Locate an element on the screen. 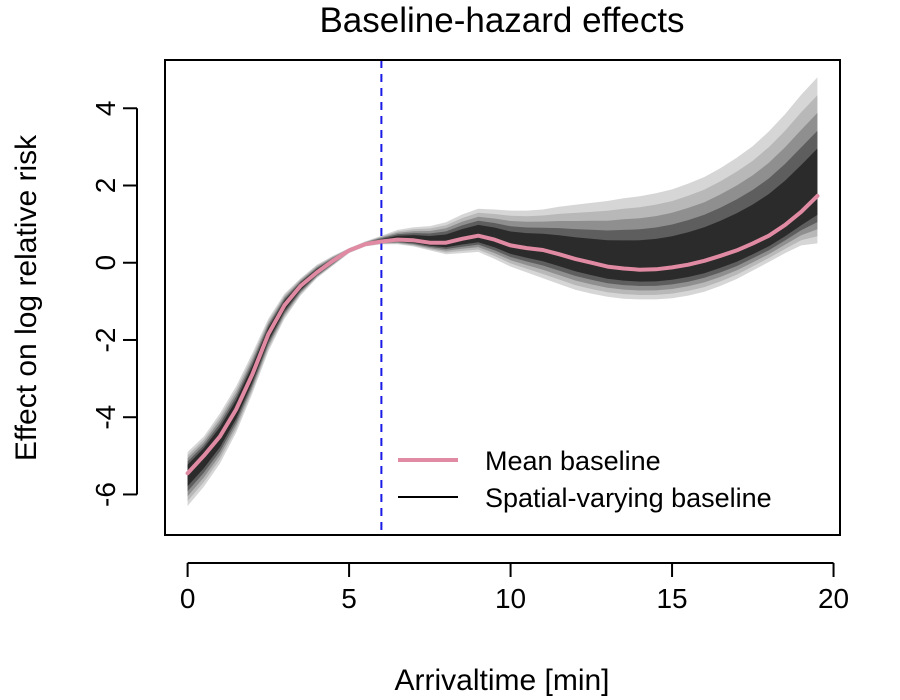 The width and height of the screenshot is (900, 700). chart-title: Baseline-hazard effects is located at coordinates (501, 20).